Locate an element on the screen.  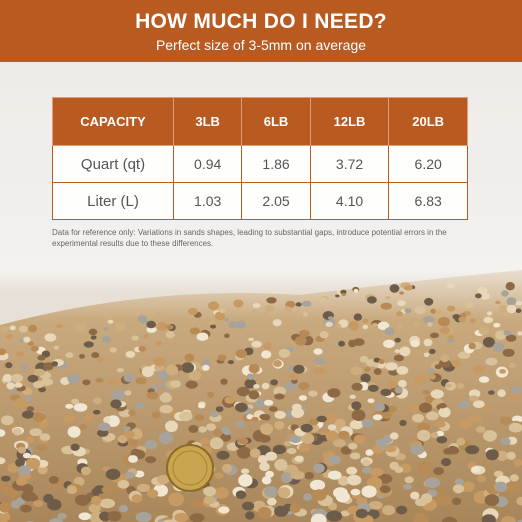
cell: 2.05 is located at coordinates (276, 201).